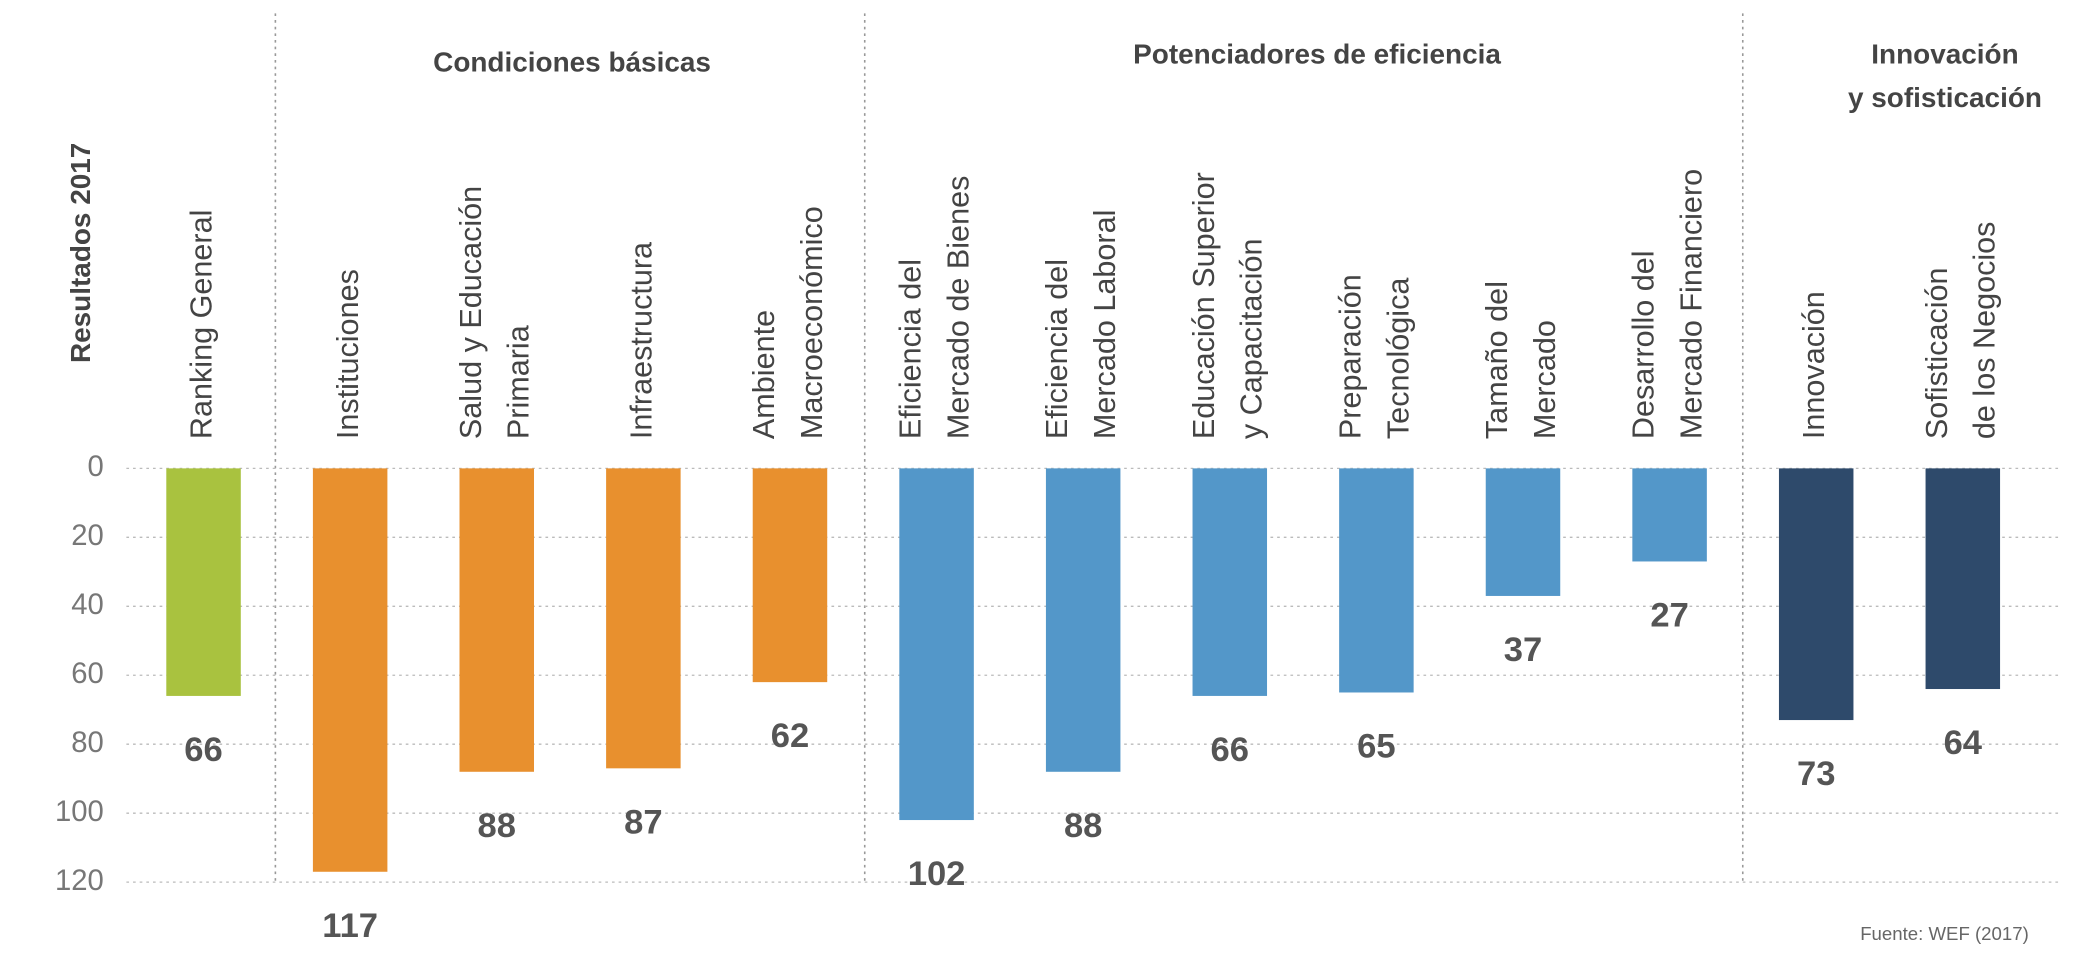 The image size is (2086, 970). What do you see at coordinates (1317, 53) in the screenshot?
I see `group-label: Potenciadores de eficiencia` at bounding box center [1317, 53].